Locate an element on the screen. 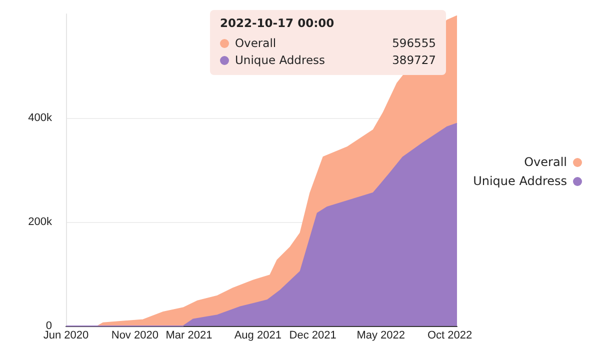 The width and height of the screenshot is (600, 343). annotation: 596555 is located at coordinates (414, 43).